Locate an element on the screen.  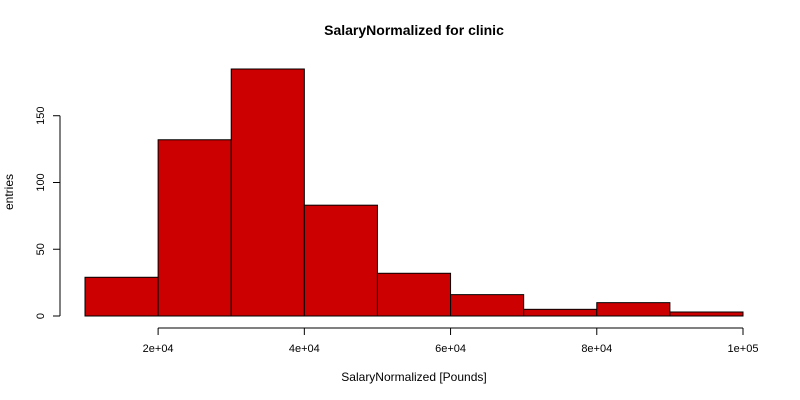
x-tick-label: 4e+04 is located at coordinates (304, 349).